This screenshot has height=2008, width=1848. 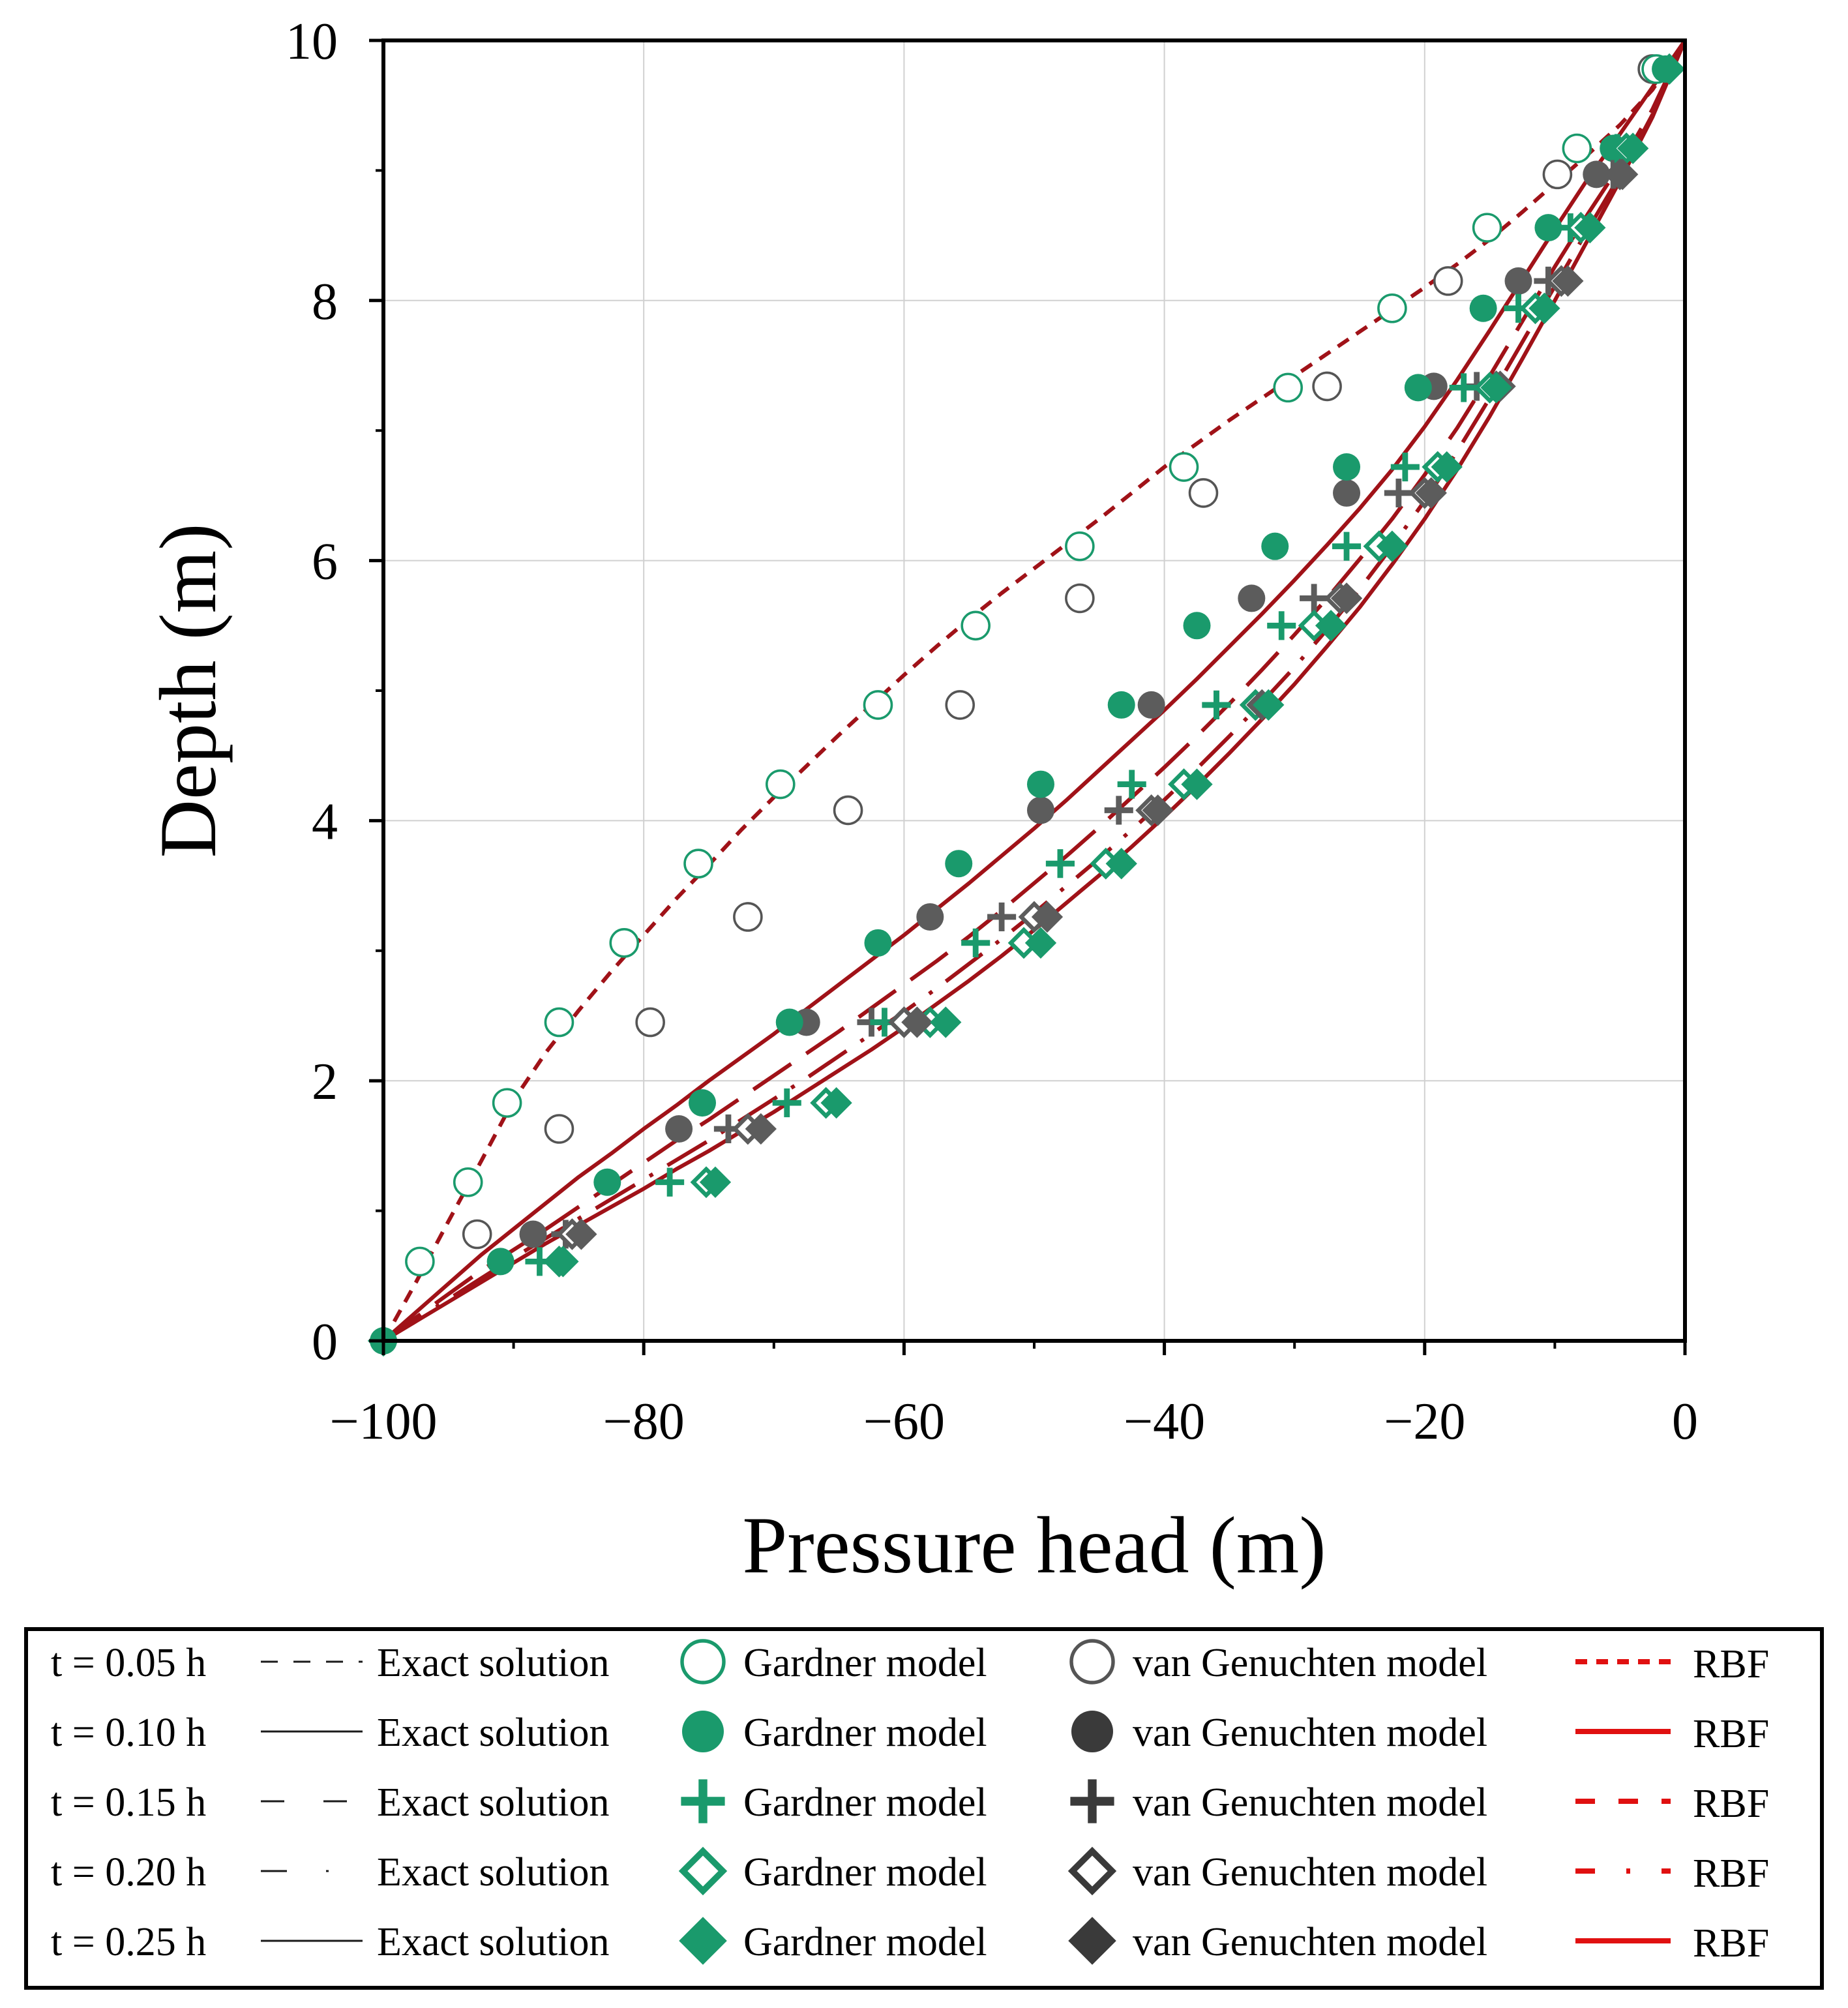 What do you see at coordinates (325, 1082) in the screenshot?
I see `y-tick-label: 2` at bounding box center [325, 1082].